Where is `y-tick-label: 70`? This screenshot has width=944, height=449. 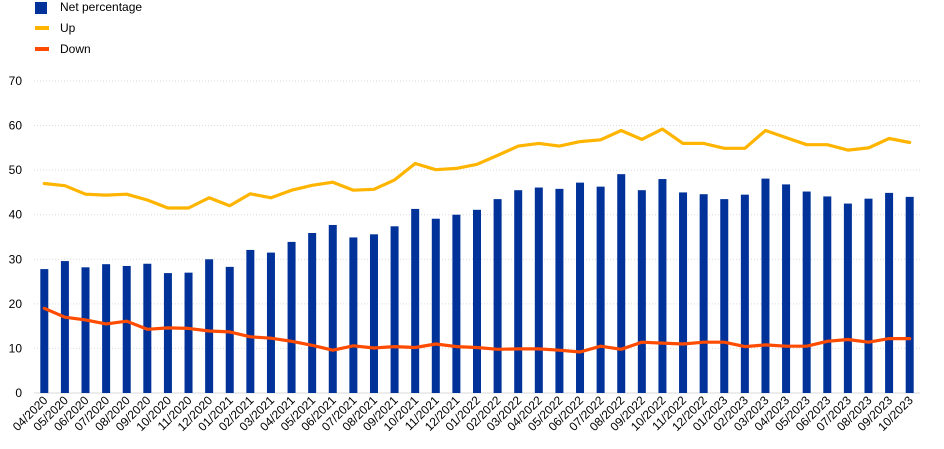 y-tick-label: 70 is located at coordinates (16, 81).